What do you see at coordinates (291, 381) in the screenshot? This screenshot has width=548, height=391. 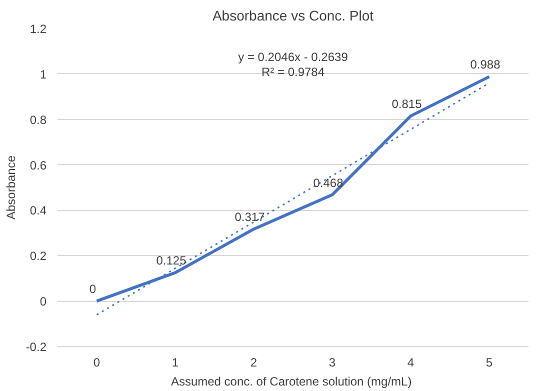 I see `x-axis-title: Assumed conc. of Carotene solution (mg/mL)` at bounding box center [291, 381].